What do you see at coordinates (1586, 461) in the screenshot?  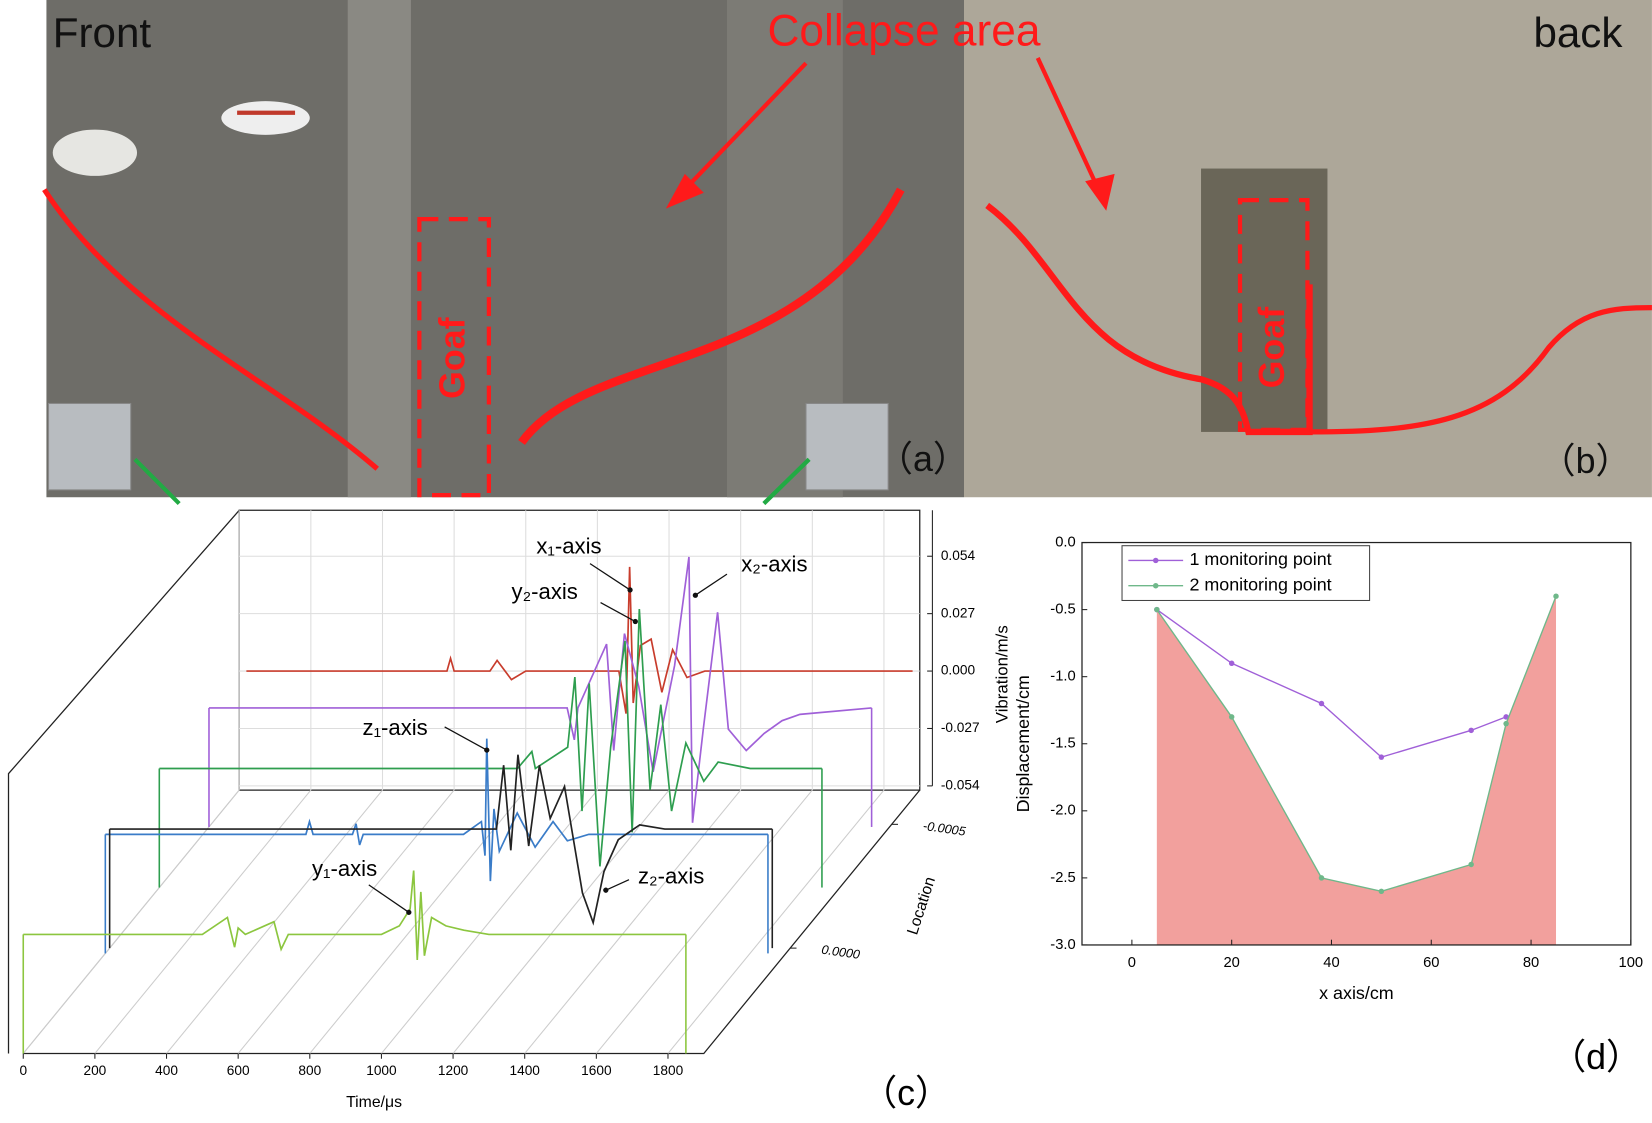 I see `panel-label: （b）` at bounding box center [1586, 461].